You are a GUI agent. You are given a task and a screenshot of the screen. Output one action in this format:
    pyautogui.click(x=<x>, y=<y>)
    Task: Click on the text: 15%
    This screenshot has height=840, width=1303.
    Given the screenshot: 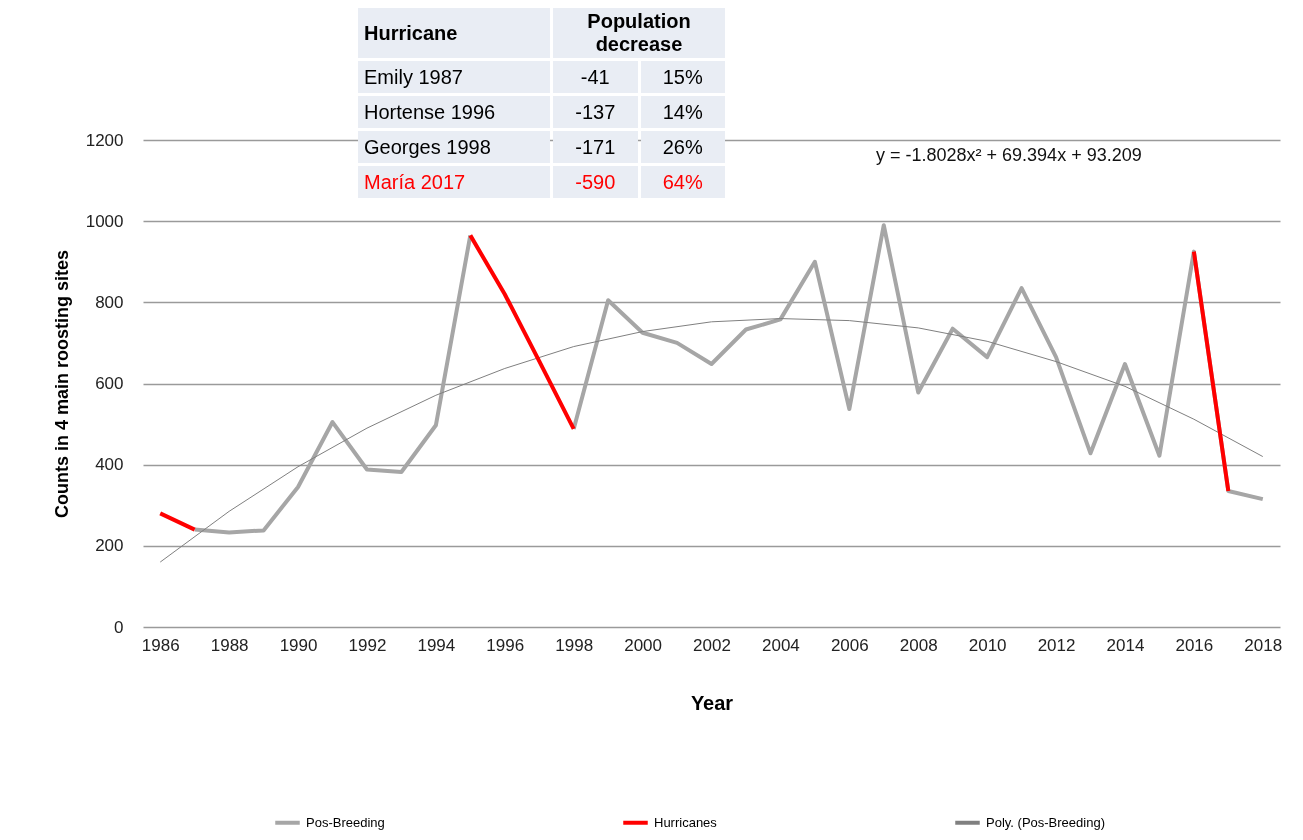 What is the action you would take?
    pyautogui.click(x=682, y=76)
    